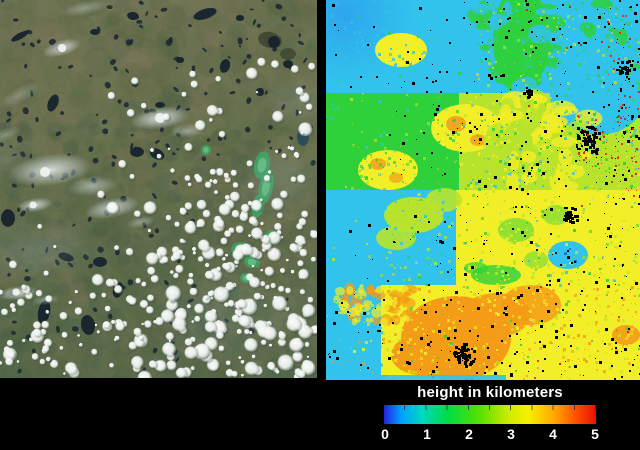 The height and width of the screenshot is (450, 640). What do you see at coordinates (490, 407) in the screenshot?
I see `colorbar-tick-marks` at bounding box center [490, 407].